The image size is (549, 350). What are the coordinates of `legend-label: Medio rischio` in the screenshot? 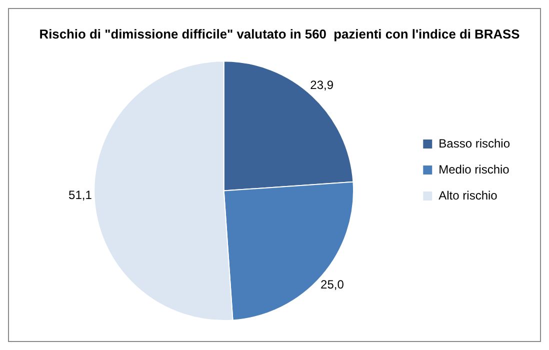 It's located at (474, 169).